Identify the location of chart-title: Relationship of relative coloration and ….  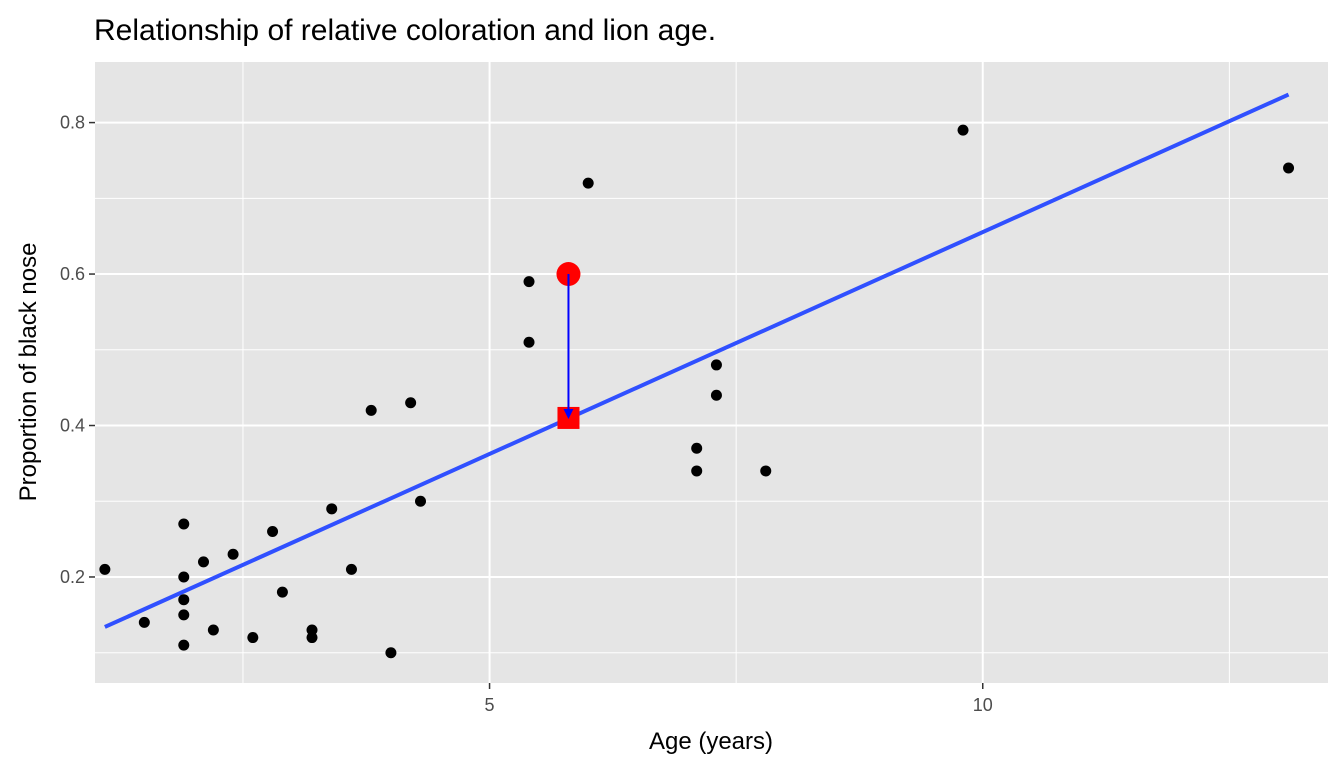
(405, 30).